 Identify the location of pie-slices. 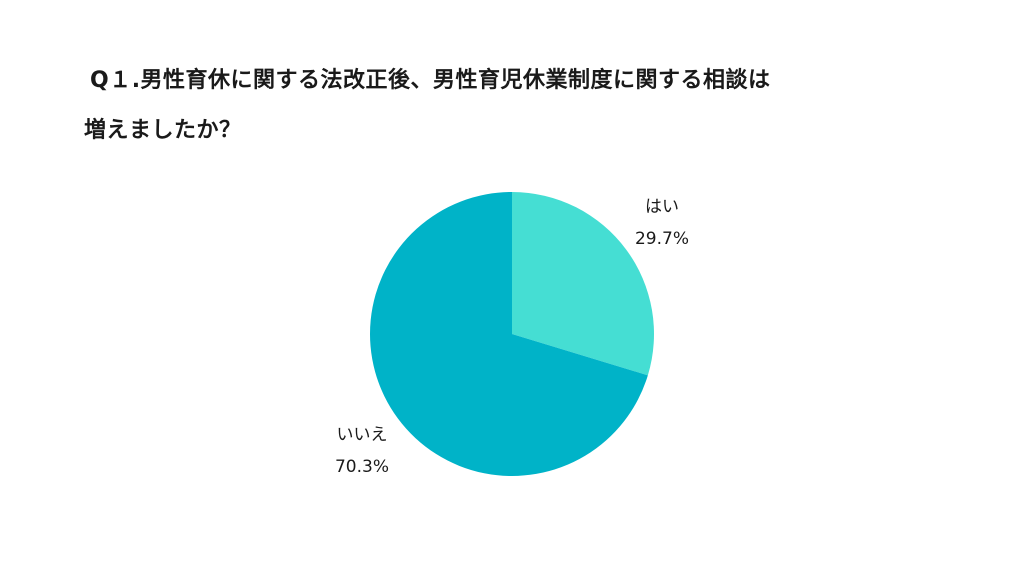
(511, 334).